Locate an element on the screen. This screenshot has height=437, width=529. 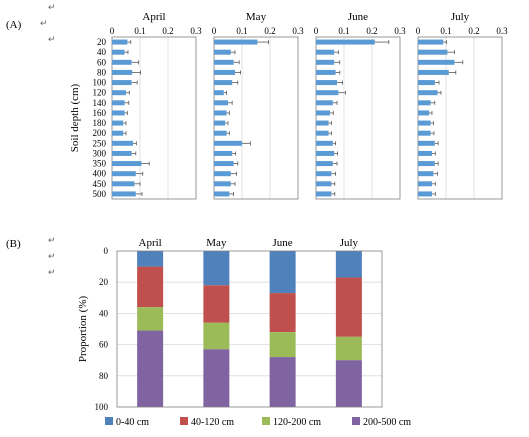
y-tick-label: 0 is located at coordinates (106, 251).